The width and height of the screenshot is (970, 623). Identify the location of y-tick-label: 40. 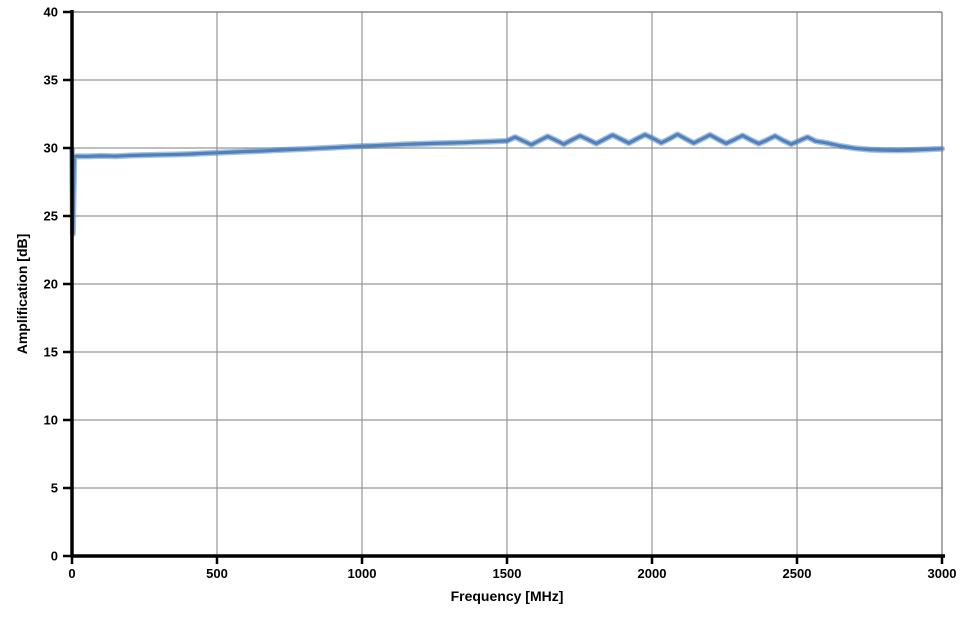
(51, 12).